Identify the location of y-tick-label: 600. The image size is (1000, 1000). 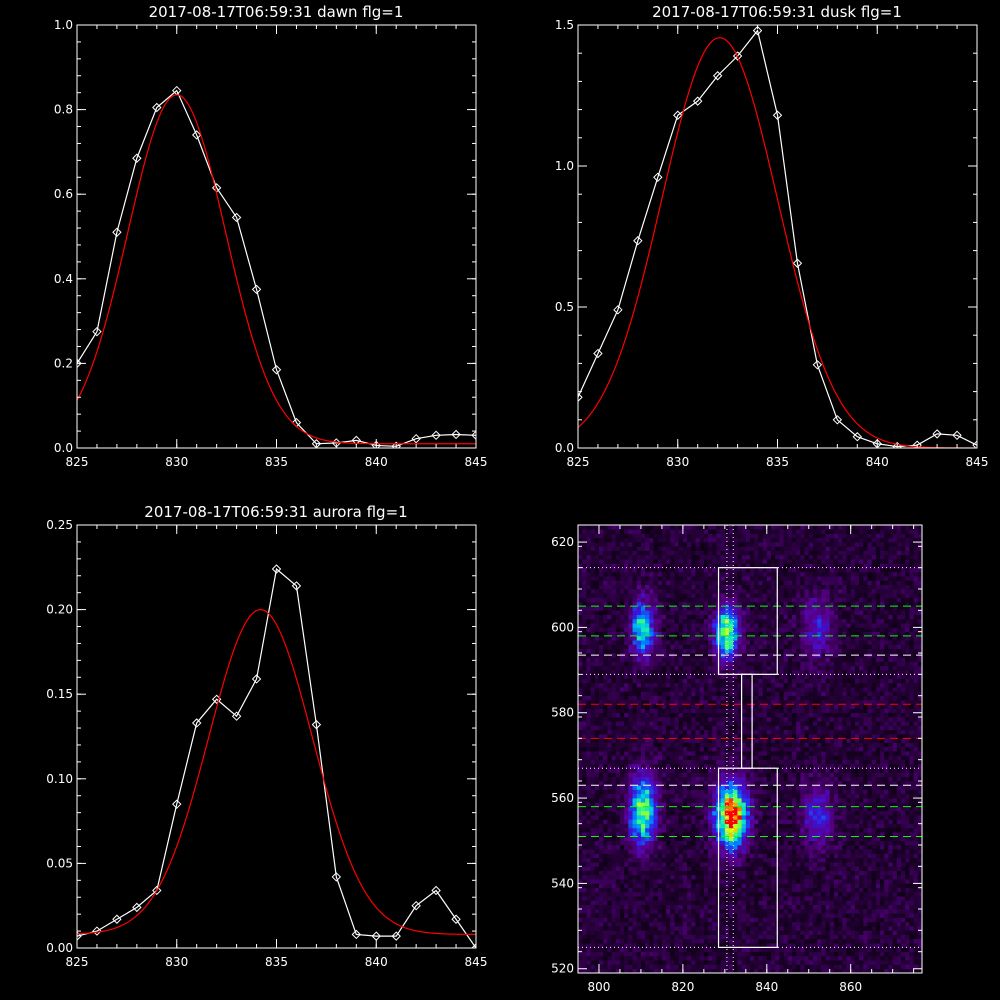
(562, 627).